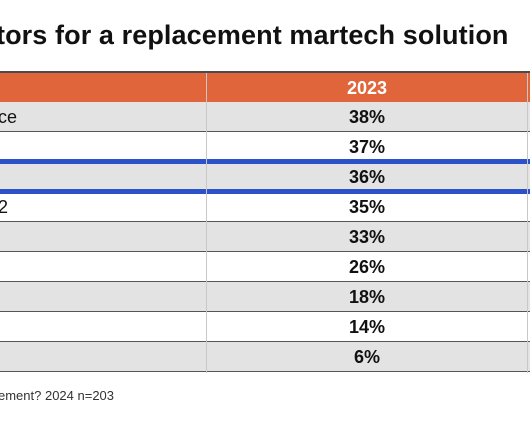 The height and width of the screenshot is (442, 530). I want to click on table-header-row: 2023, so click(265, 86).